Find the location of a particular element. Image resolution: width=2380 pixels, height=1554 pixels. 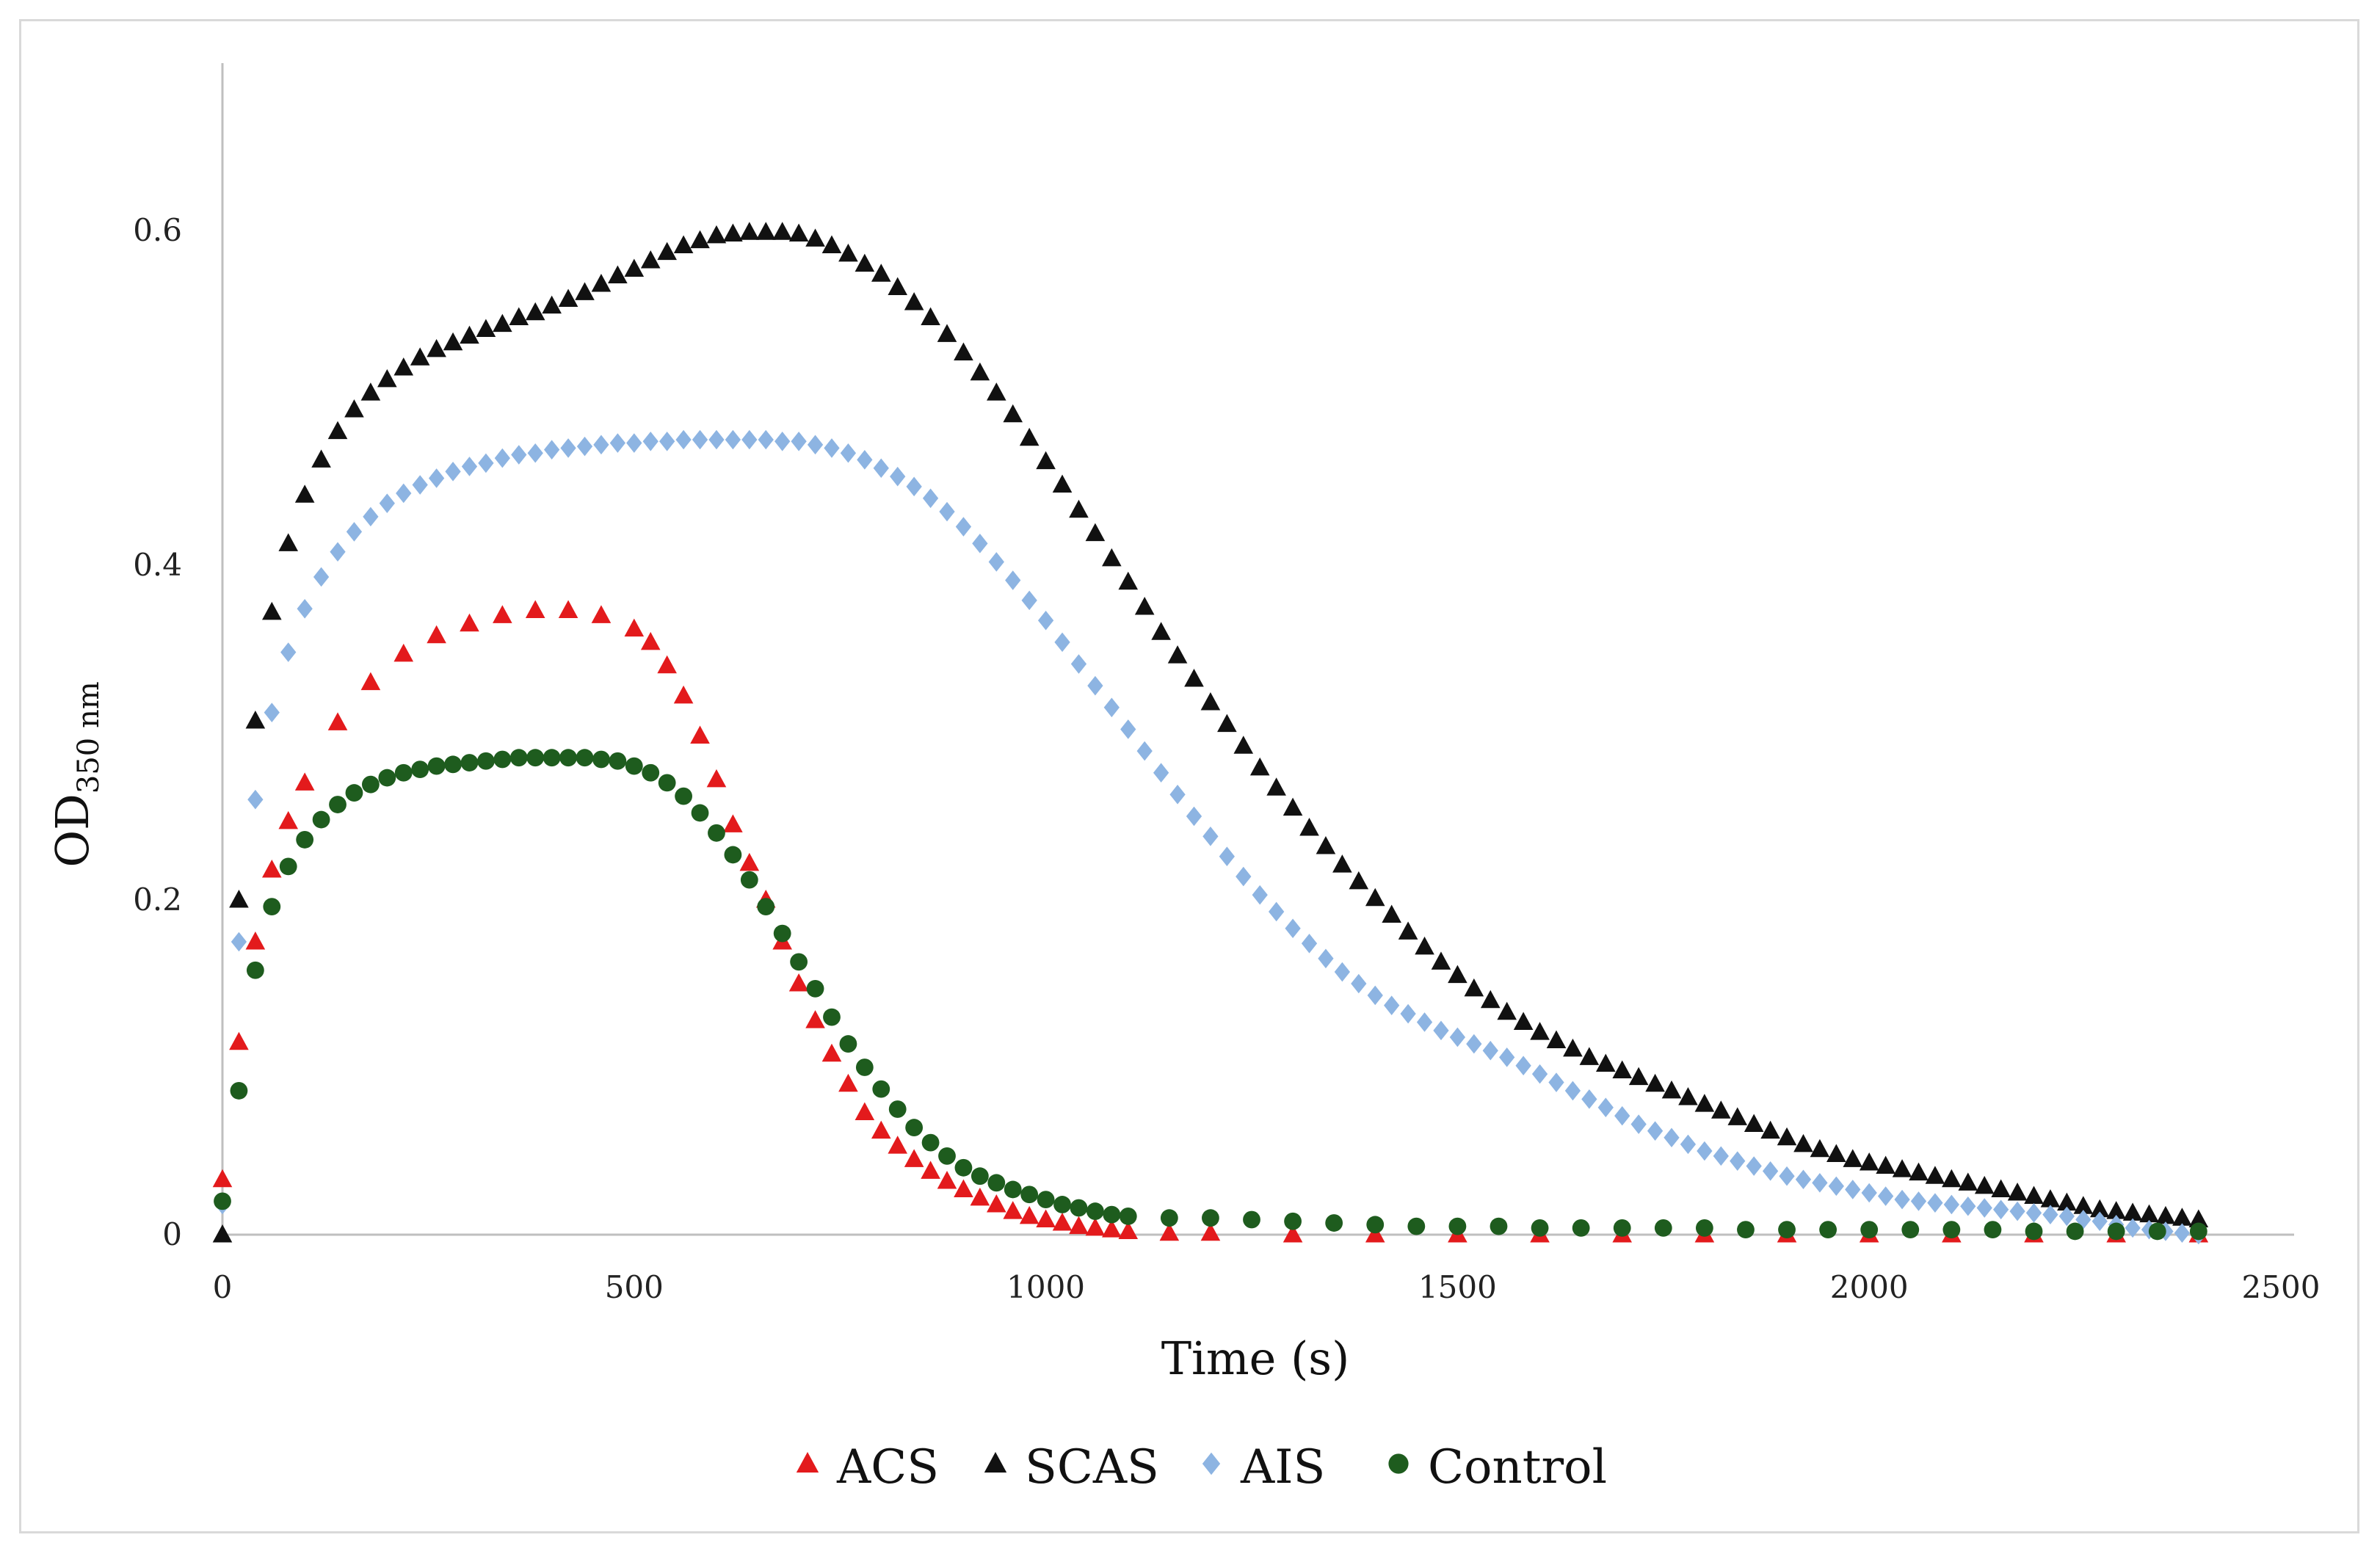

legend-label: SCAS is located at coordinates (1092, 1467).